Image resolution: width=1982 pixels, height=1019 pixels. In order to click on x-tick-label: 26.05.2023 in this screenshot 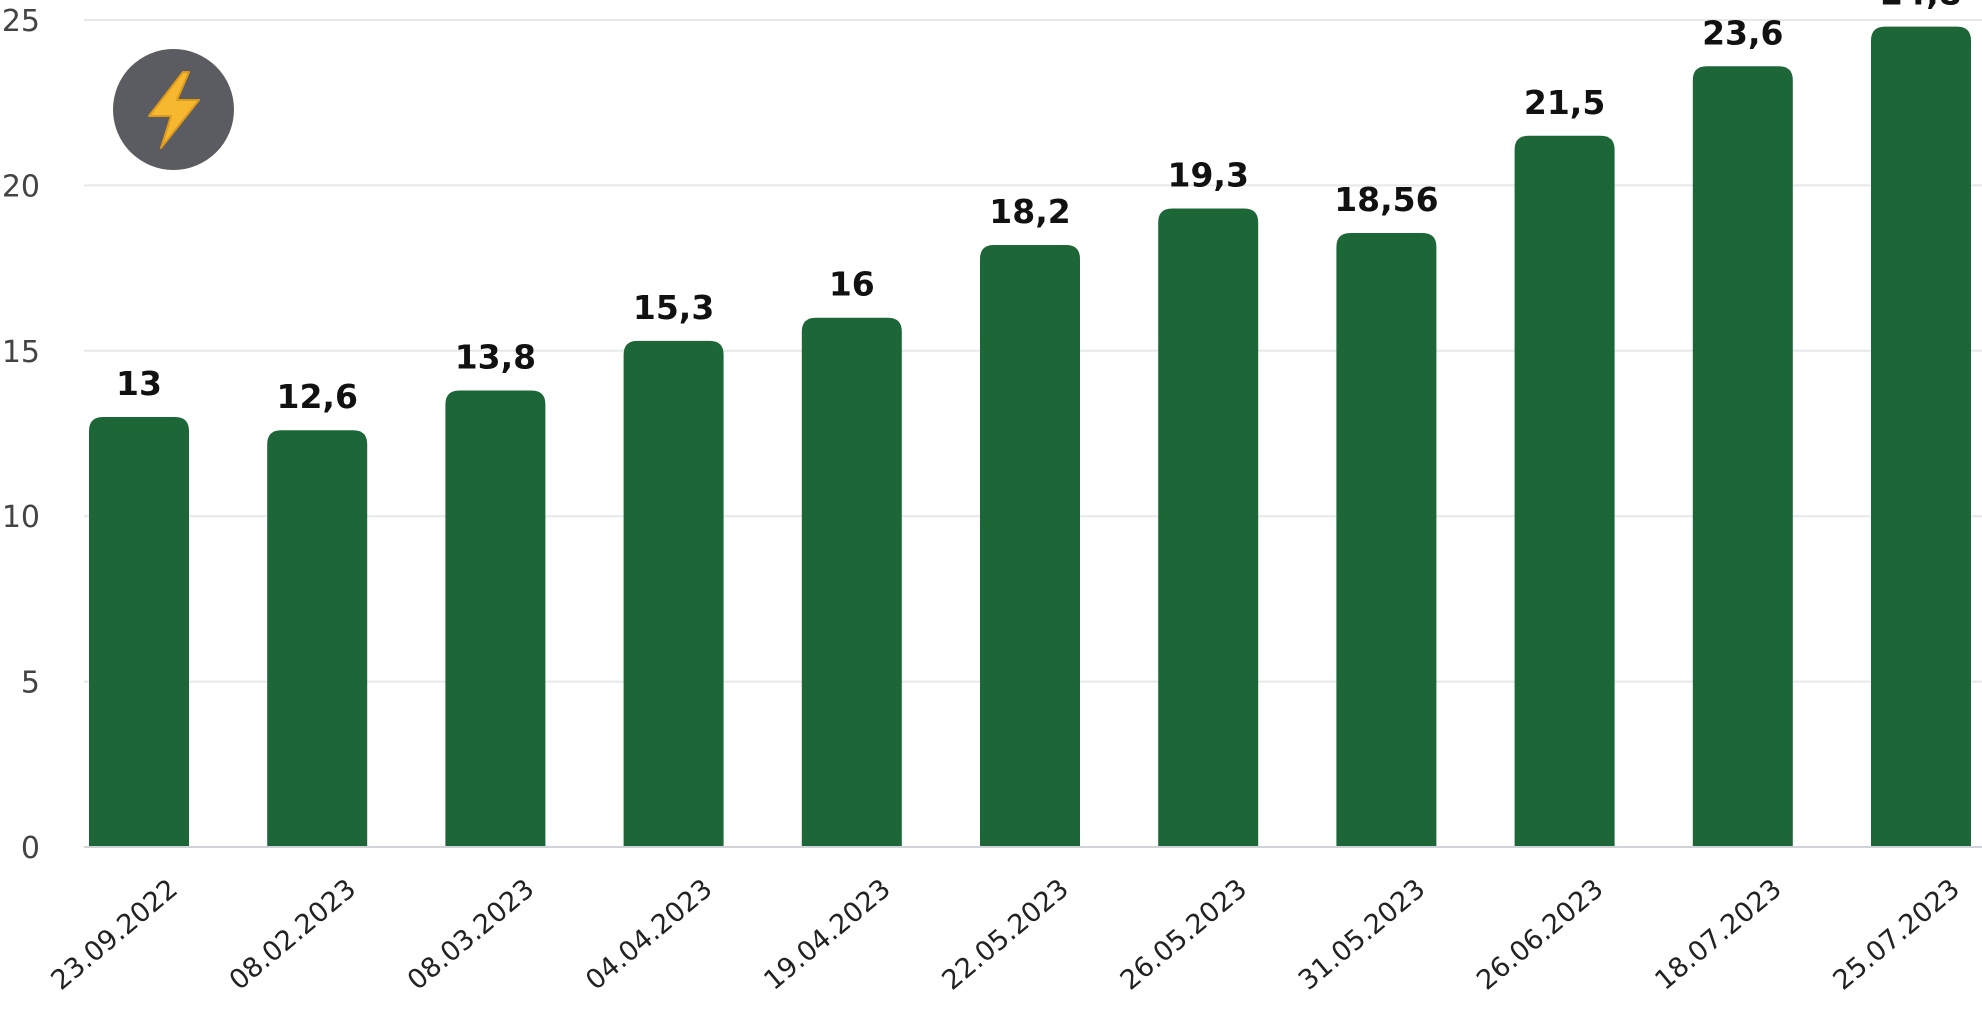, I will do `click(1184, 934)`.